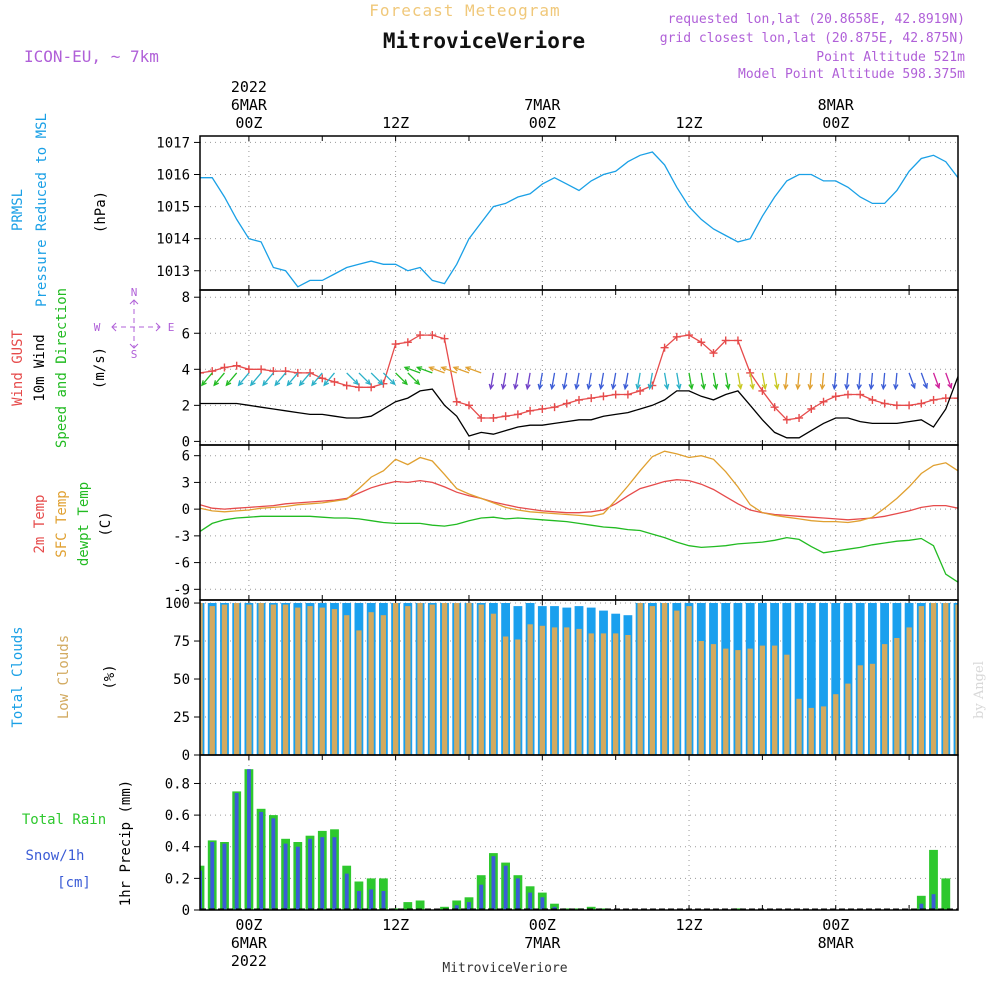 The height and width of the screenshot is (1000, 1000). Describe the element at coordinates (40, 523) in the screenshot. I see `temp-2m-label: 2m Temp` at that location.